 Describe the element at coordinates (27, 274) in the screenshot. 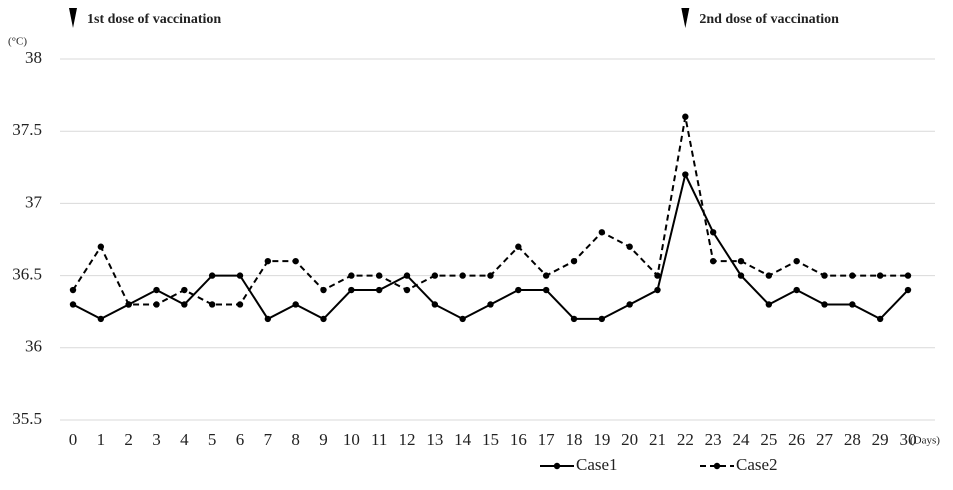

I see `y-tick-label: 36.5` at that location.